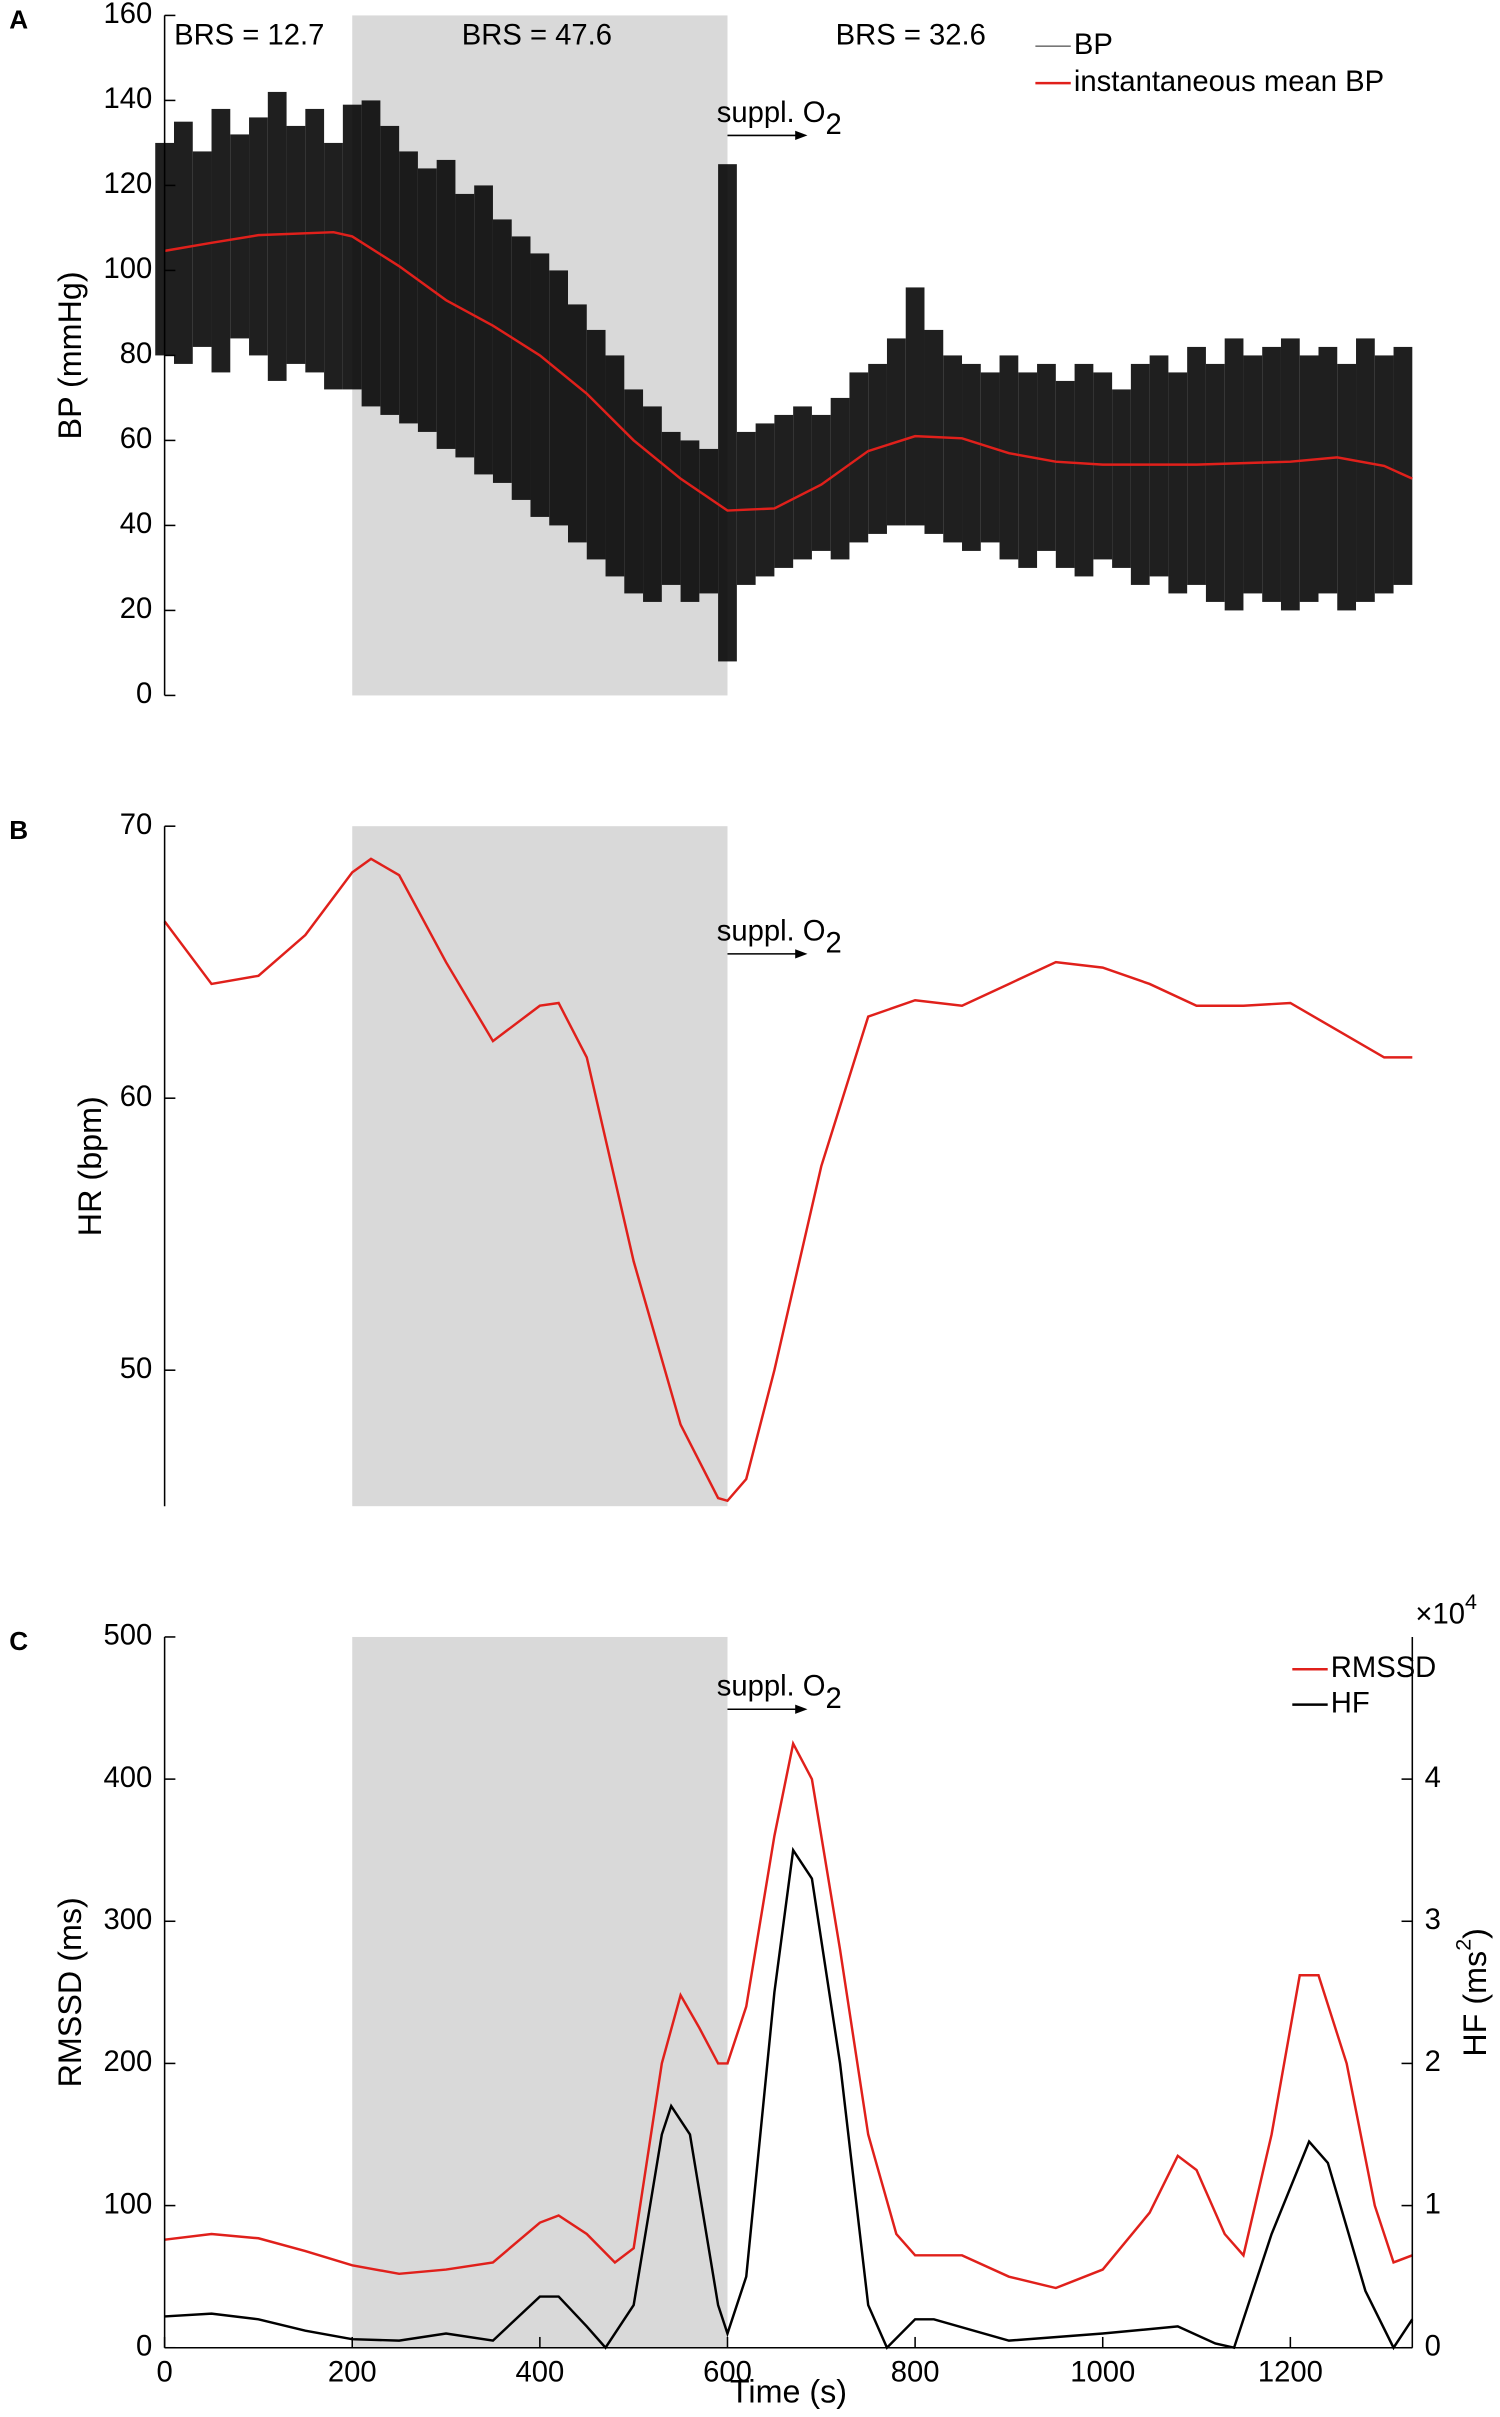 This screenshot has width=1500, height=2417. I want to click on brs-annotation: BRS = 12.7, so click(249, 36).